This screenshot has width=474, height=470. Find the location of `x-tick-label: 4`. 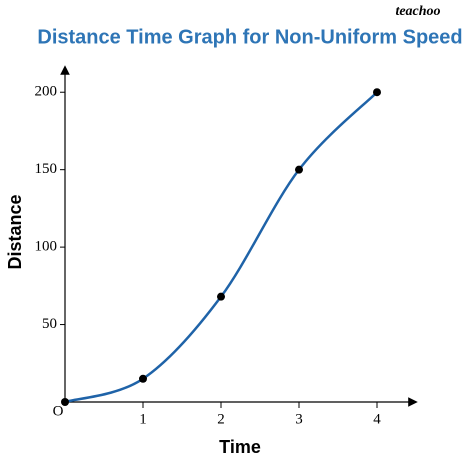

x-tick-label: 4 is located at coordinates (377, 419).